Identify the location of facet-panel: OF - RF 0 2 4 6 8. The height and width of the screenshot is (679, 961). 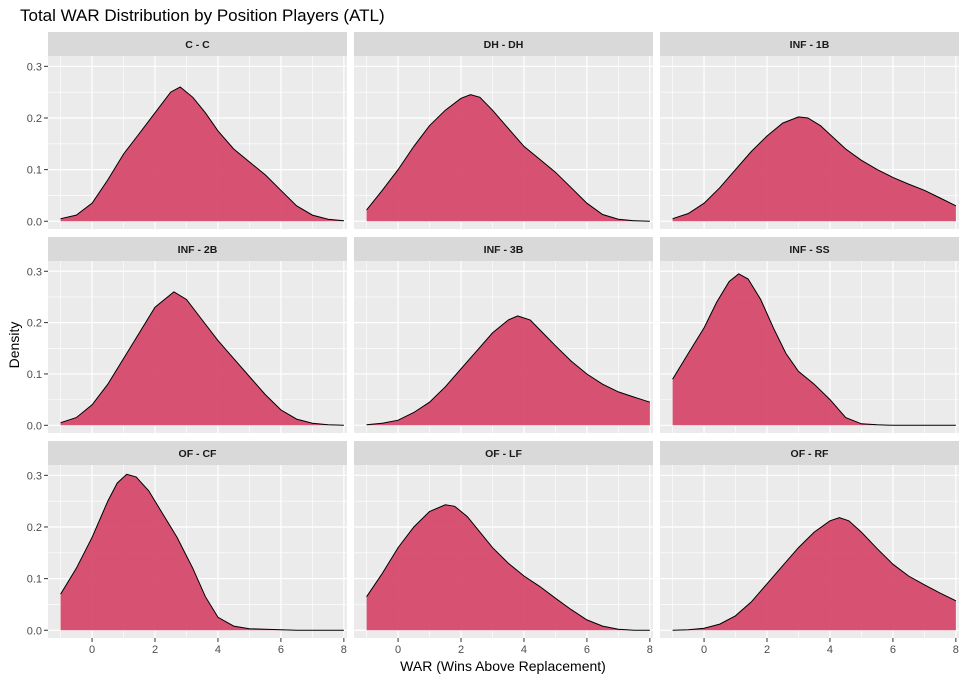
(809, 548).